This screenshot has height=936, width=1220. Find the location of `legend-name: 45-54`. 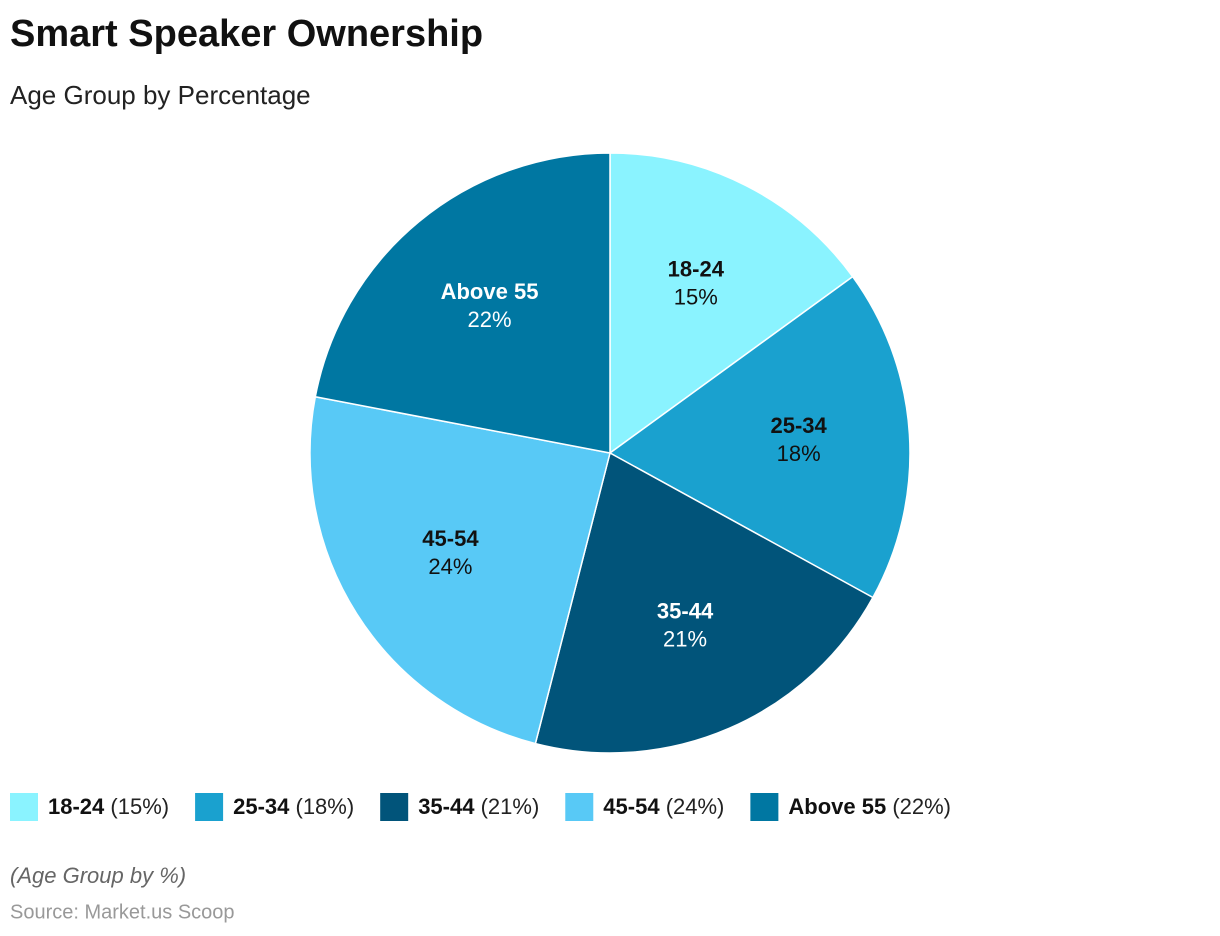

legend-name: 45-54 is located at coordinates (631, 806).